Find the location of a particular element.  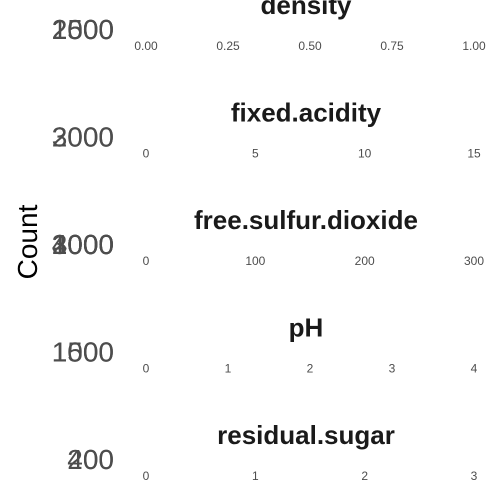

y-tick-label: 4000 is located at coordinates (83, 244).